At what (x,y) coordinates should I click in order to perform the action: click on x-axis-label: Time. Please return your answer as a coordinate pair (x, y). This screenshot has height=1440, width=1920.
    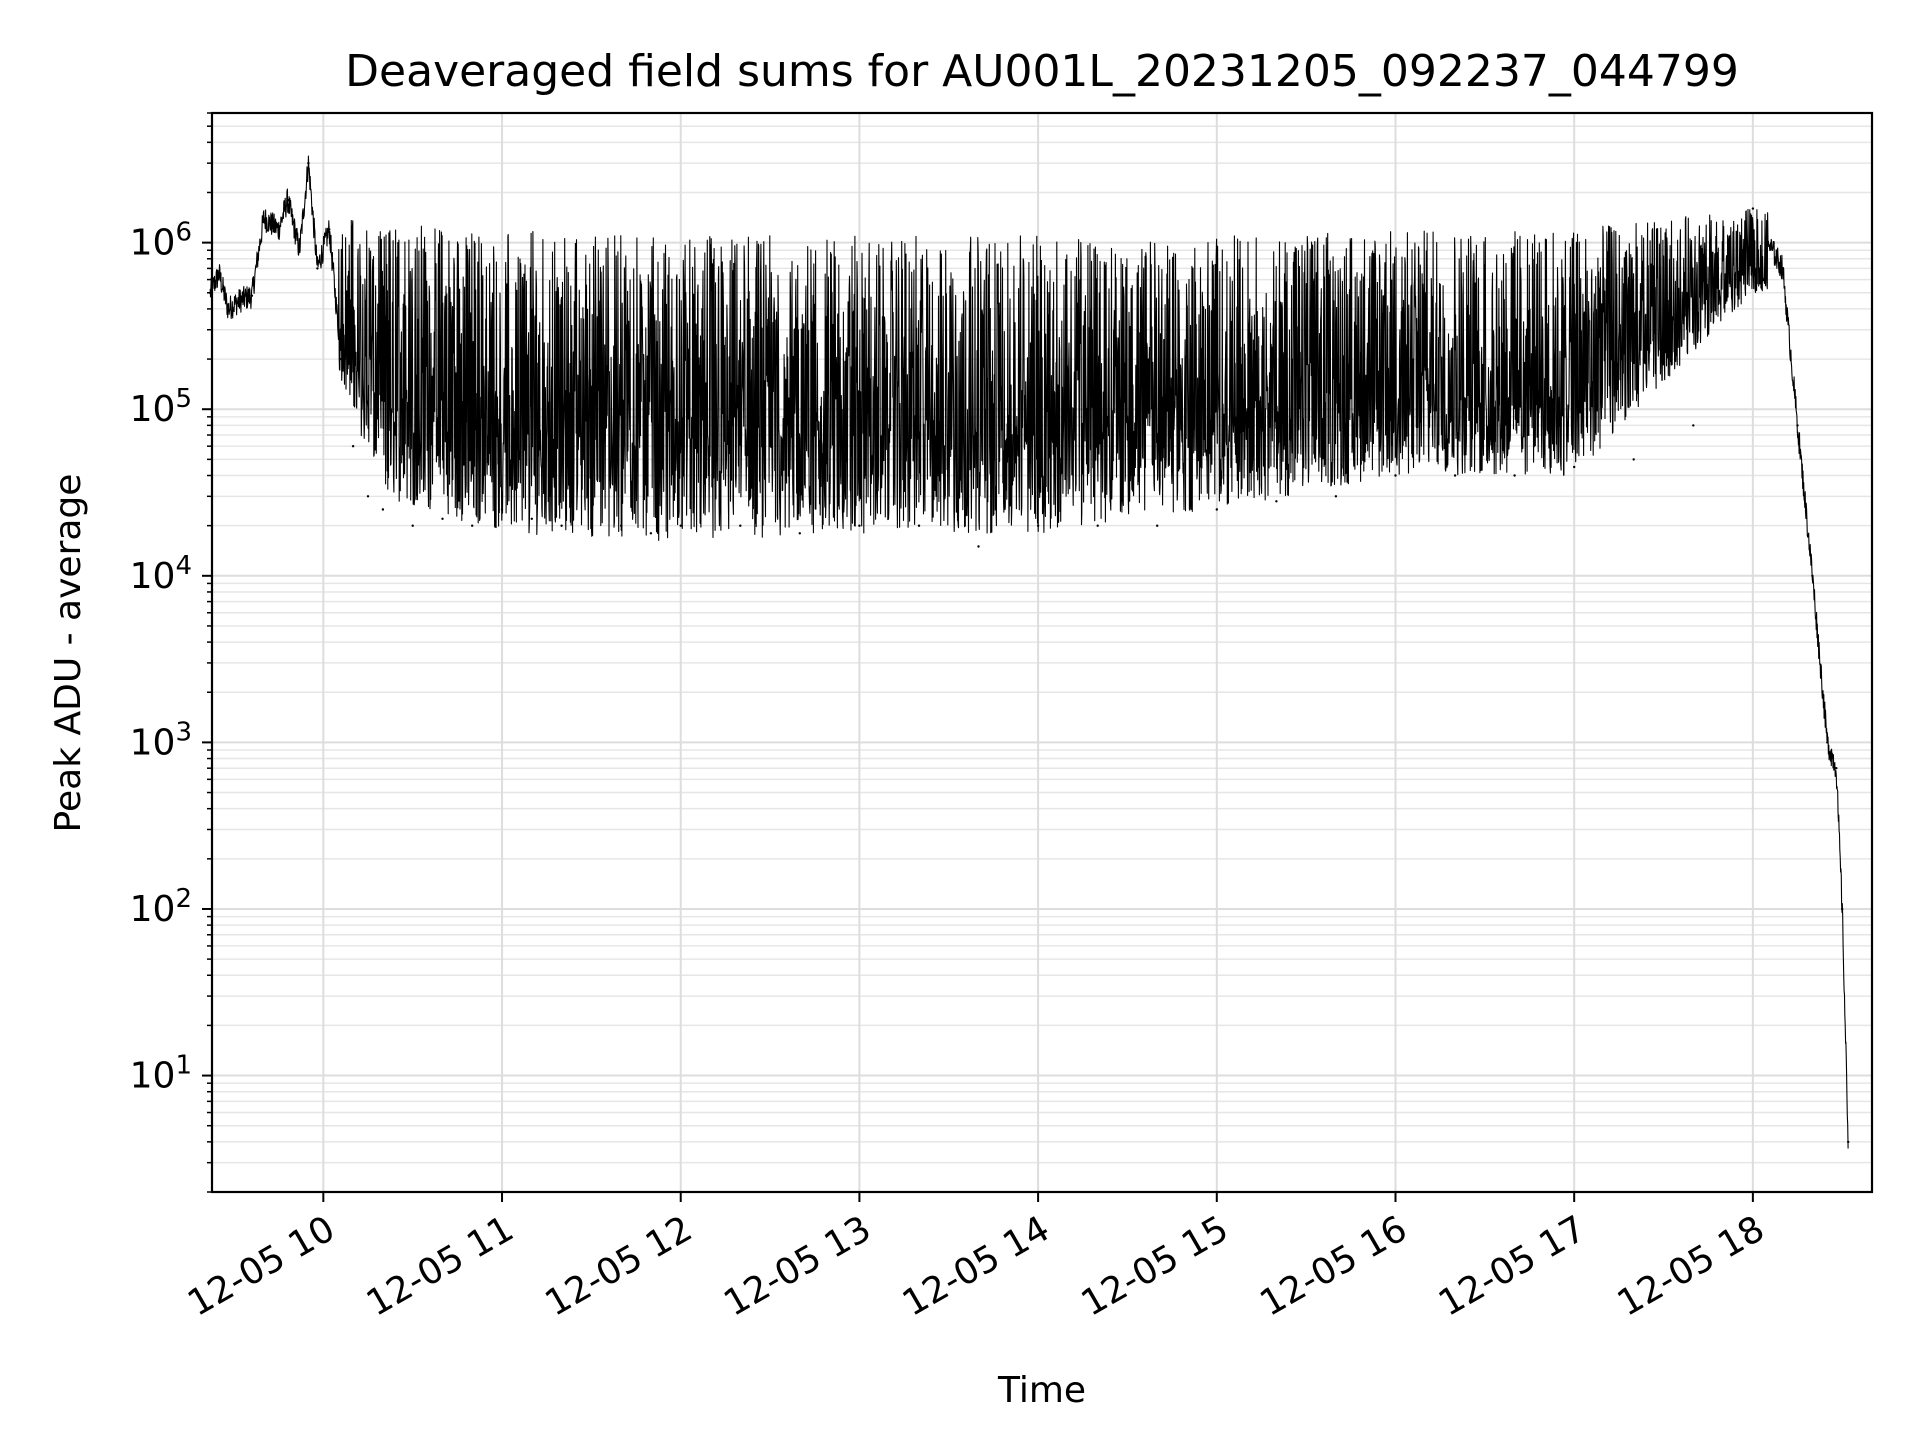
    Looking at the image, I should click on (1041, 1390).